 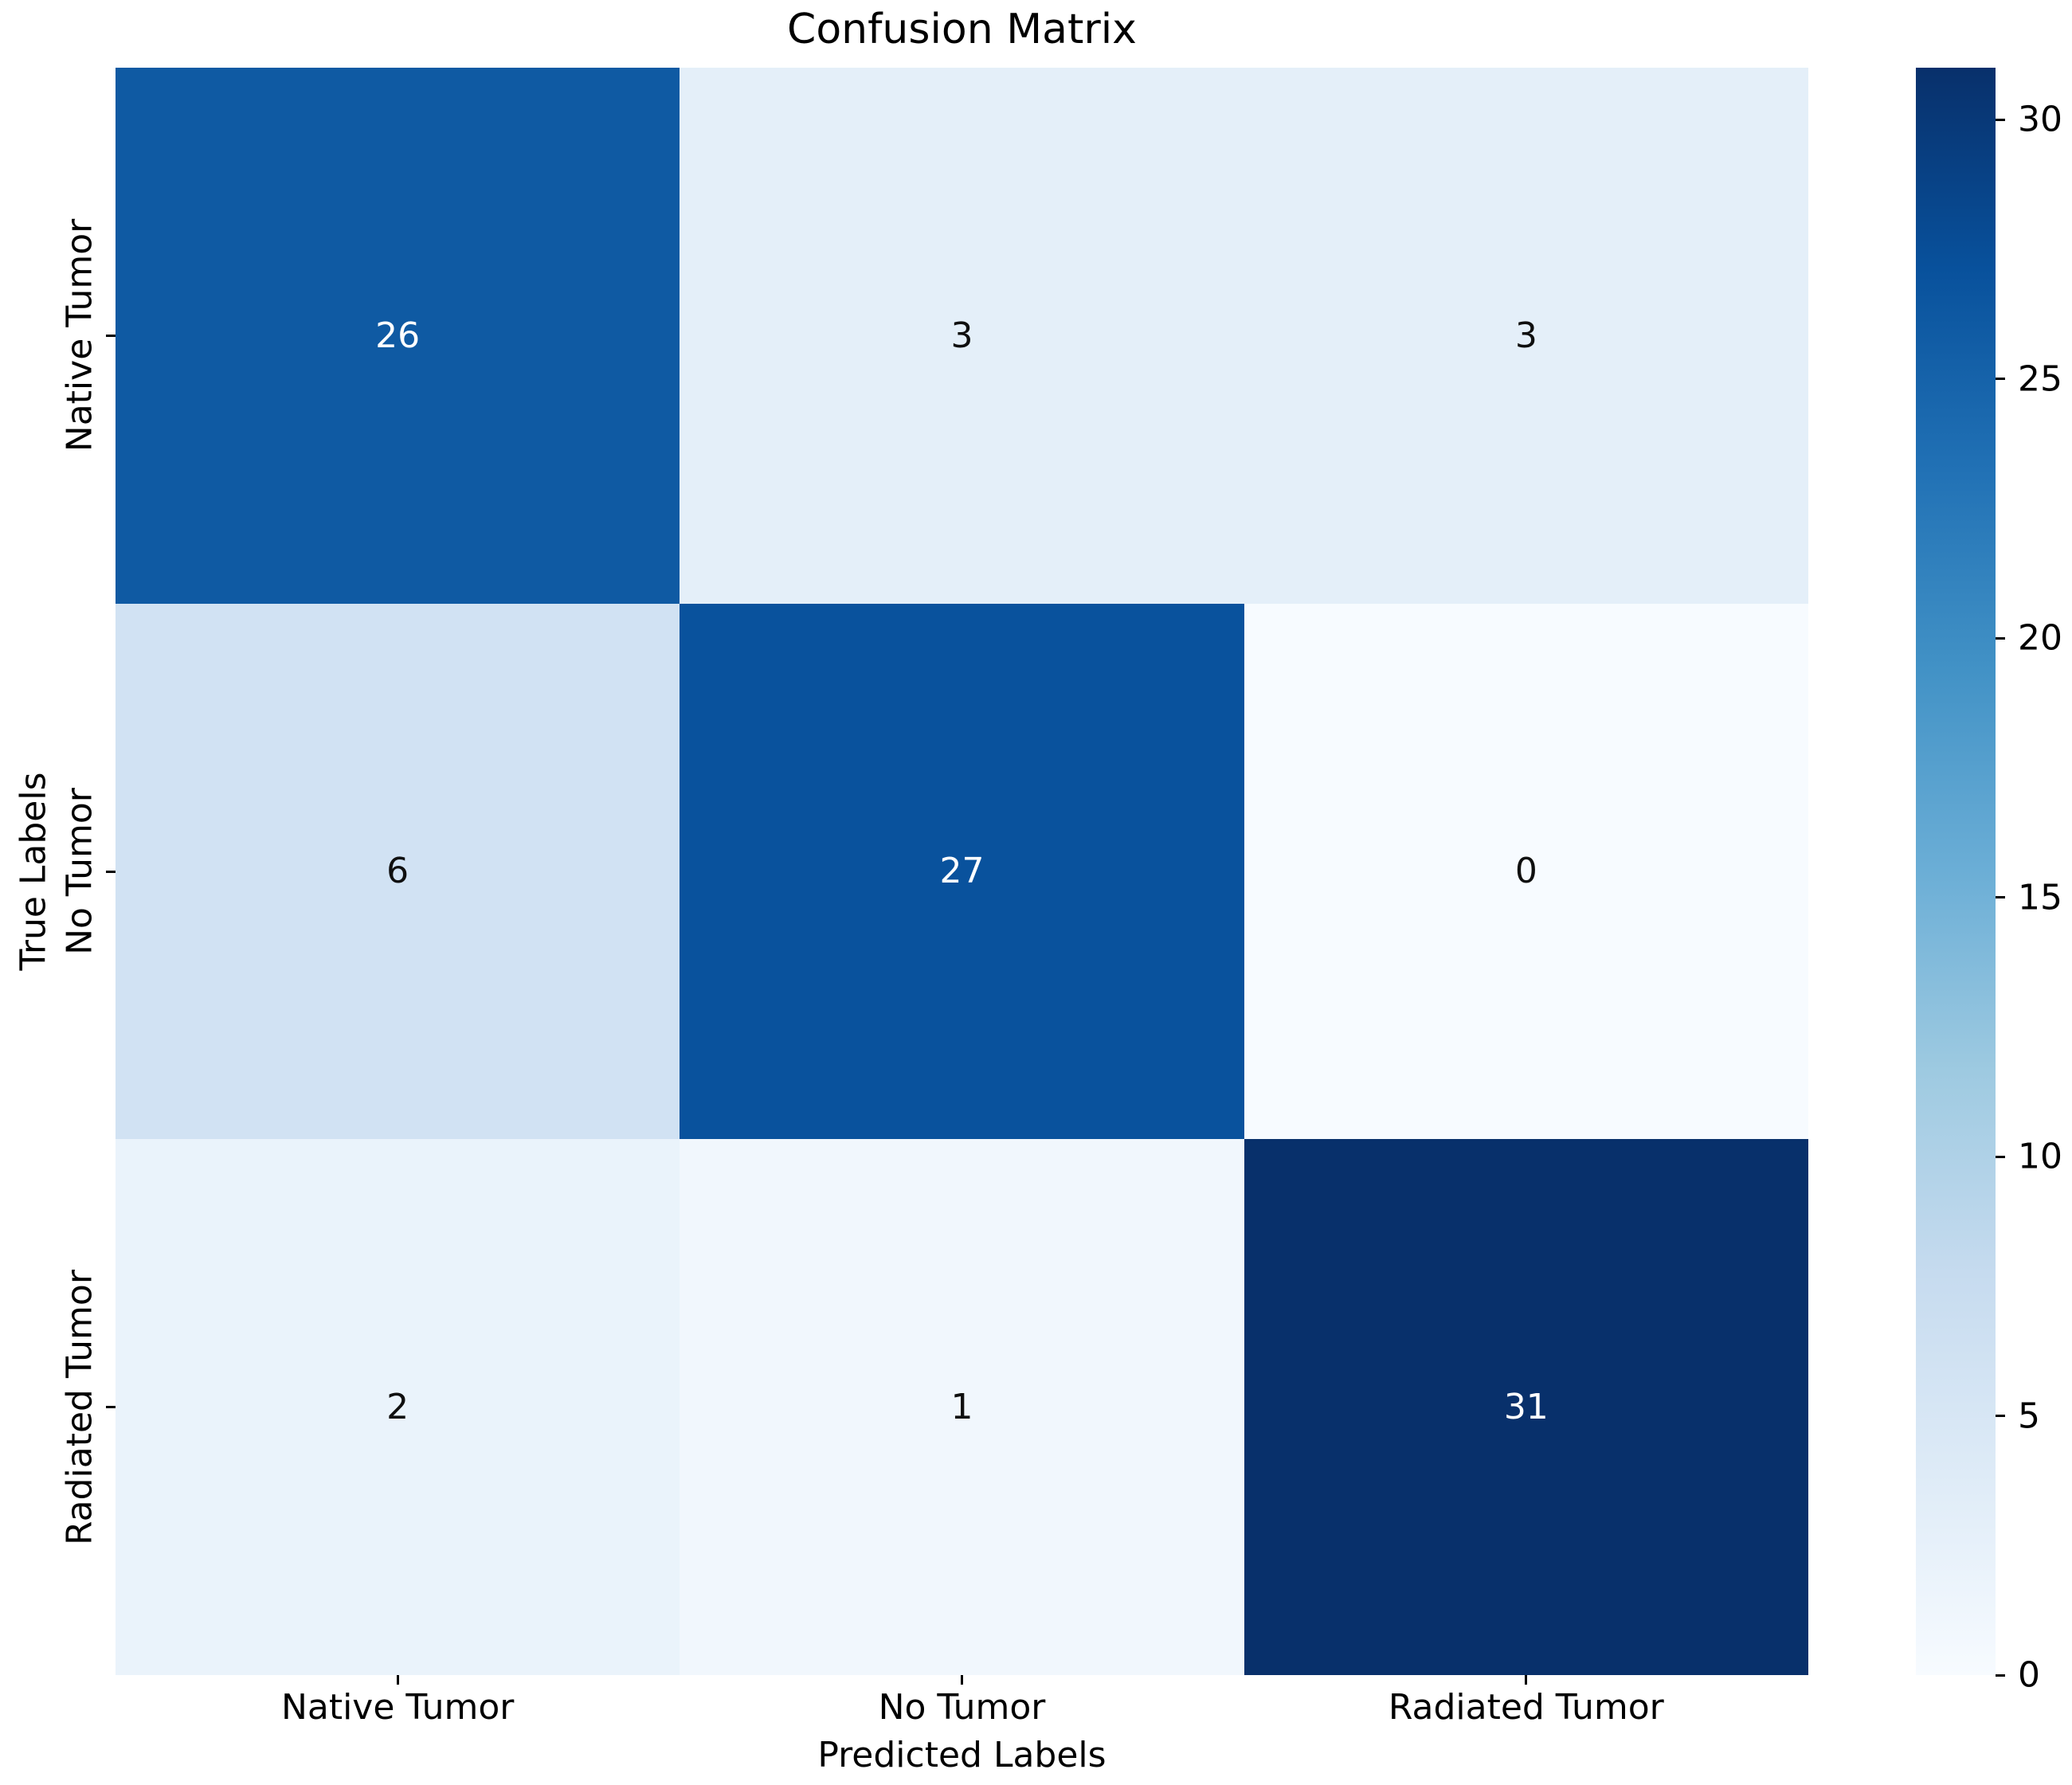 I want to click on colorbar-tick-label: 0, so click(x=2029, y=1675).